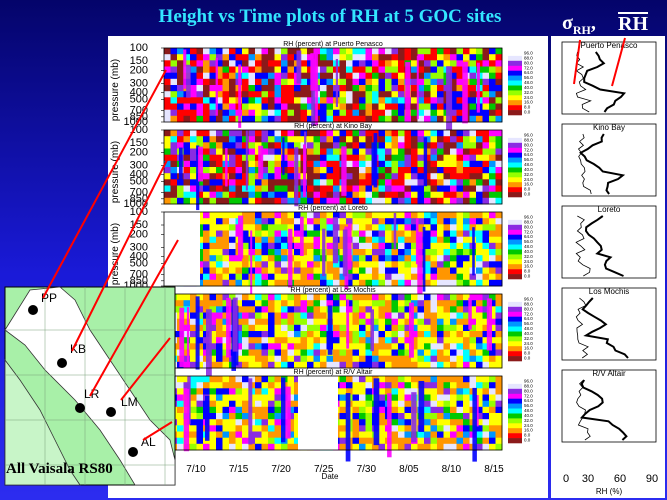 The height and width of the screenshot is (500, 667). What do you see at coordinates (139, 48) in the screenshot?
I see `pressure-tick-label: 100` at bounding box center [139, 48].